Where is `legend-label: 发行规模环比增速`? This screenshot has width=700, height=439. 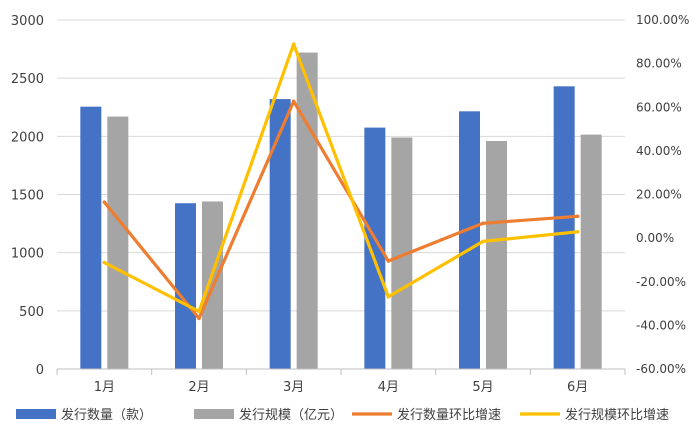
legend-label: 发行规模环比增速 is located at coordinates (617, 415).